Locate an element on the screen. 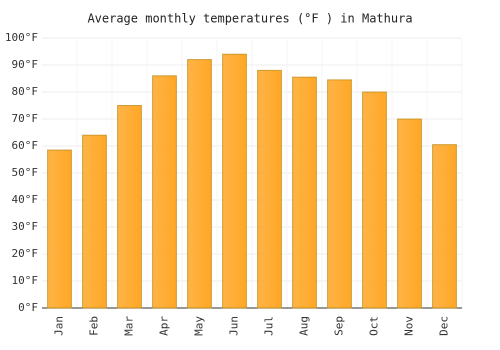 Image resolution: width=500 pixels, height=350 pixels. y-tick-label: 20°F is located at coordinates (25, 253).